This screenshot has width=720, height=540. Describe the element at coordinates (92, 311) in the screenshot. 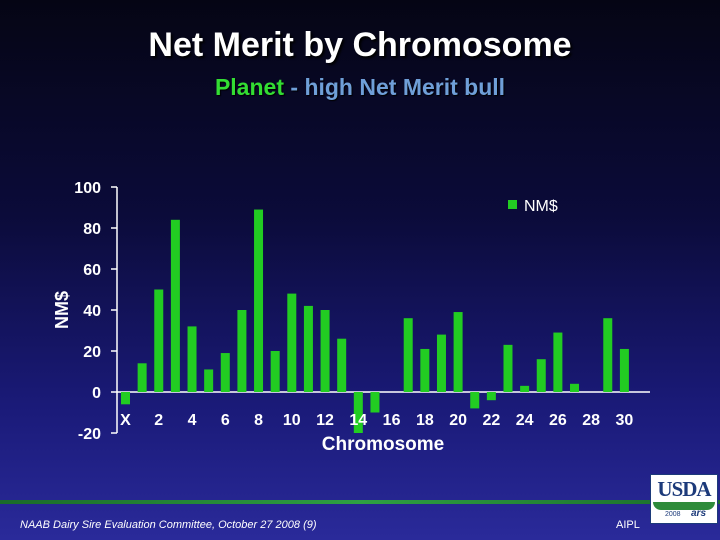

I see `y-tick-label: 40` at that location.